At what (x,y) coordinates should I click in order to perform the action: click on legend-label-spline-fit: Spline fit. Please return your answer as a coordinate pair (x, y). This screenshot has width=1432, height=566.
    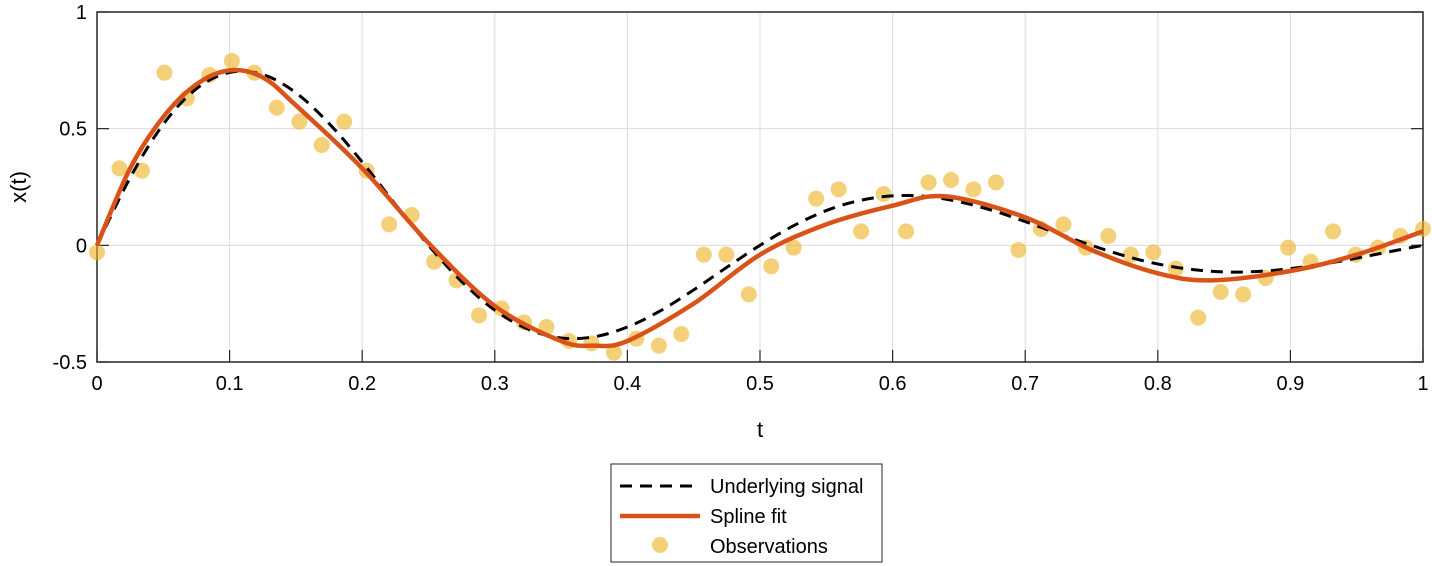
    Looking at the image, I should click on (748, 517).